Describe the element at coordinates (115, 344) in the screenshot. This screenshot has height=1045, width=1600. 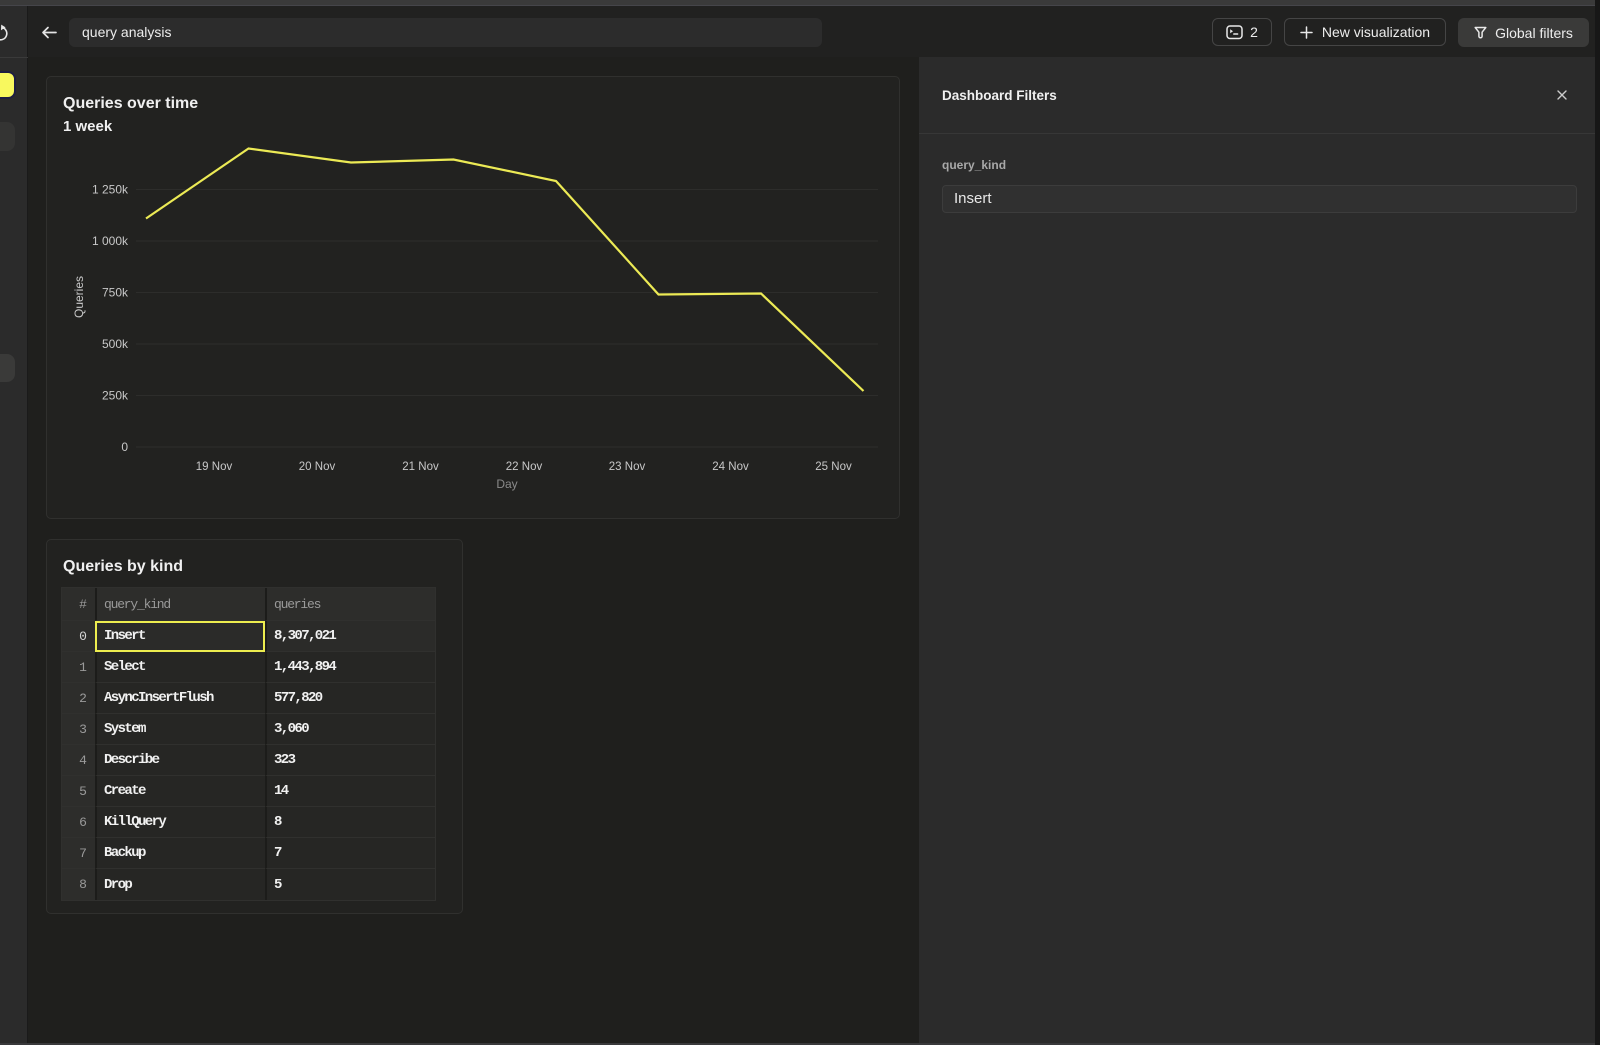
I see `svg-text: 500k` at that location.